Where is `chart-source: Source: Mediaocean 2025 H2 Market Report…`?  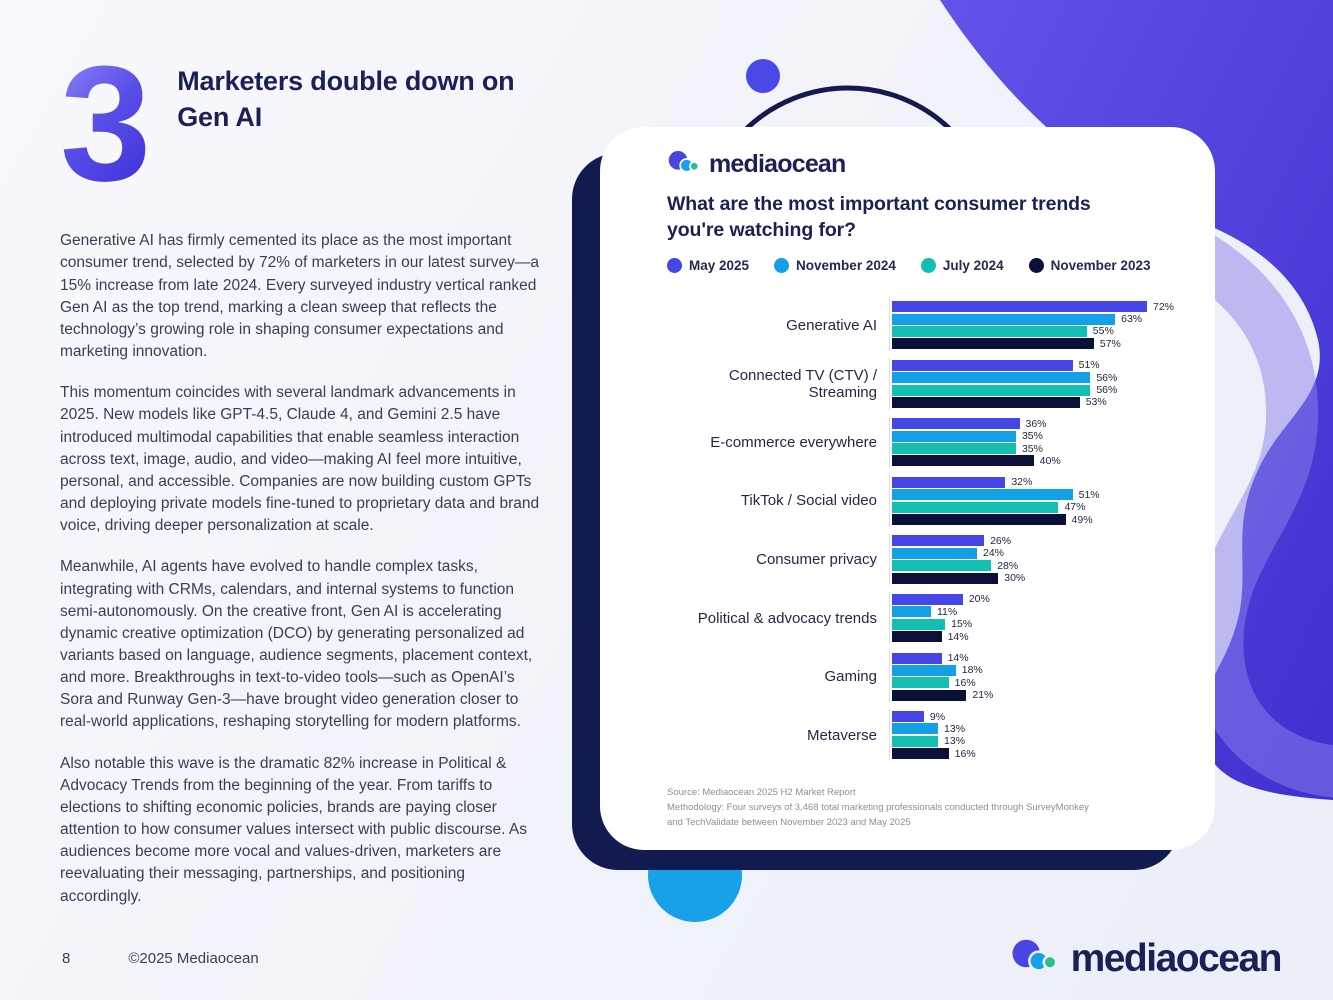
chart-source: Source: Mediaocean 2025 H2 Market Report… is located at coordinates (927, 808).